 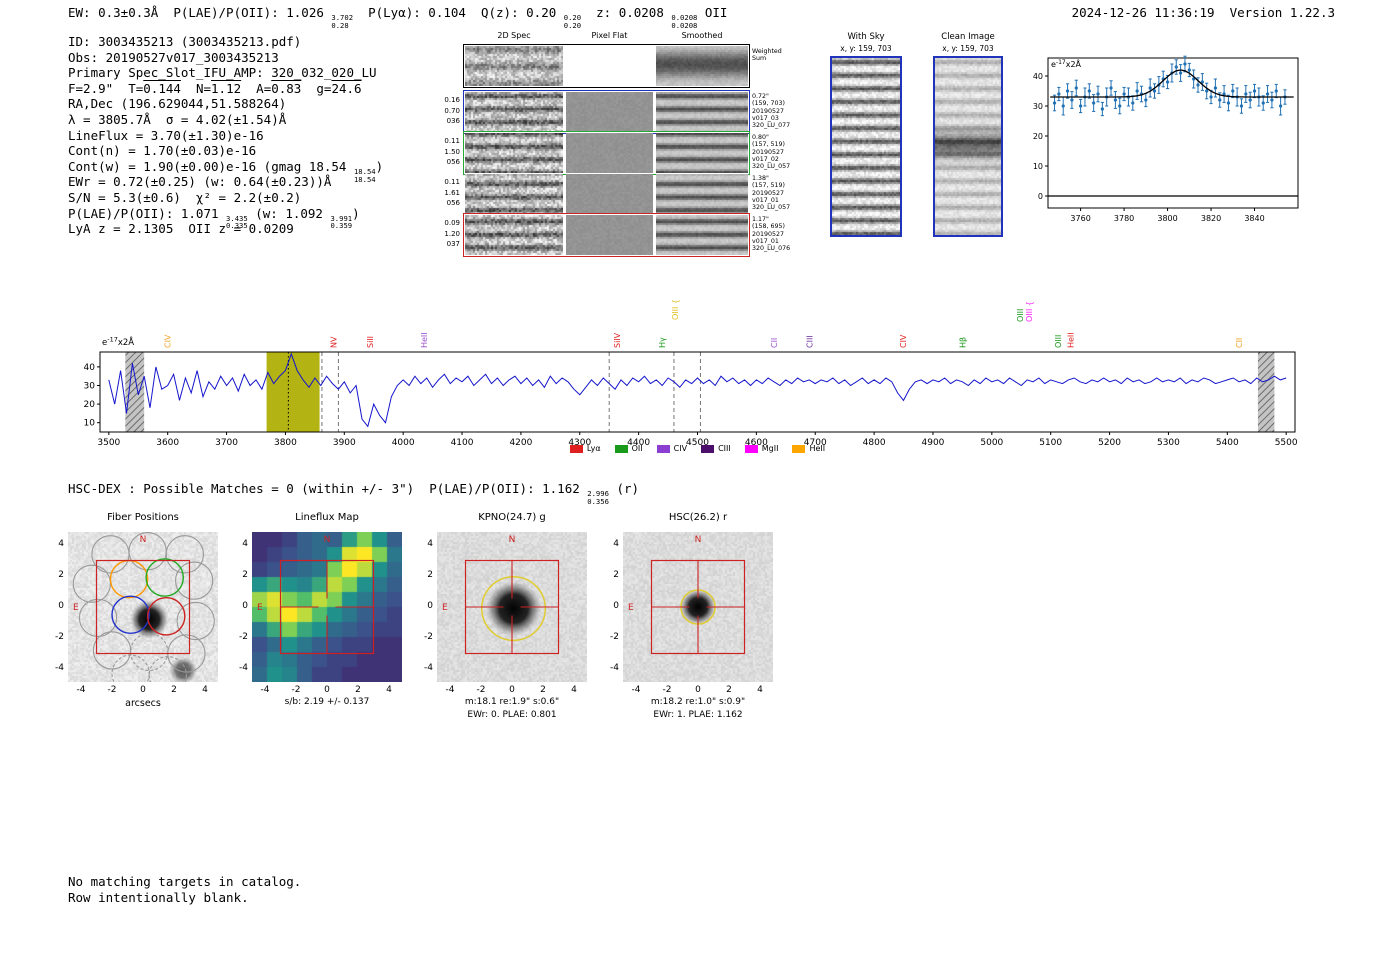 What do you see at coordinates (662, 342) in the screenshot?
I see `emission-line-marker: Hγ` at bounding box center [662, 342].